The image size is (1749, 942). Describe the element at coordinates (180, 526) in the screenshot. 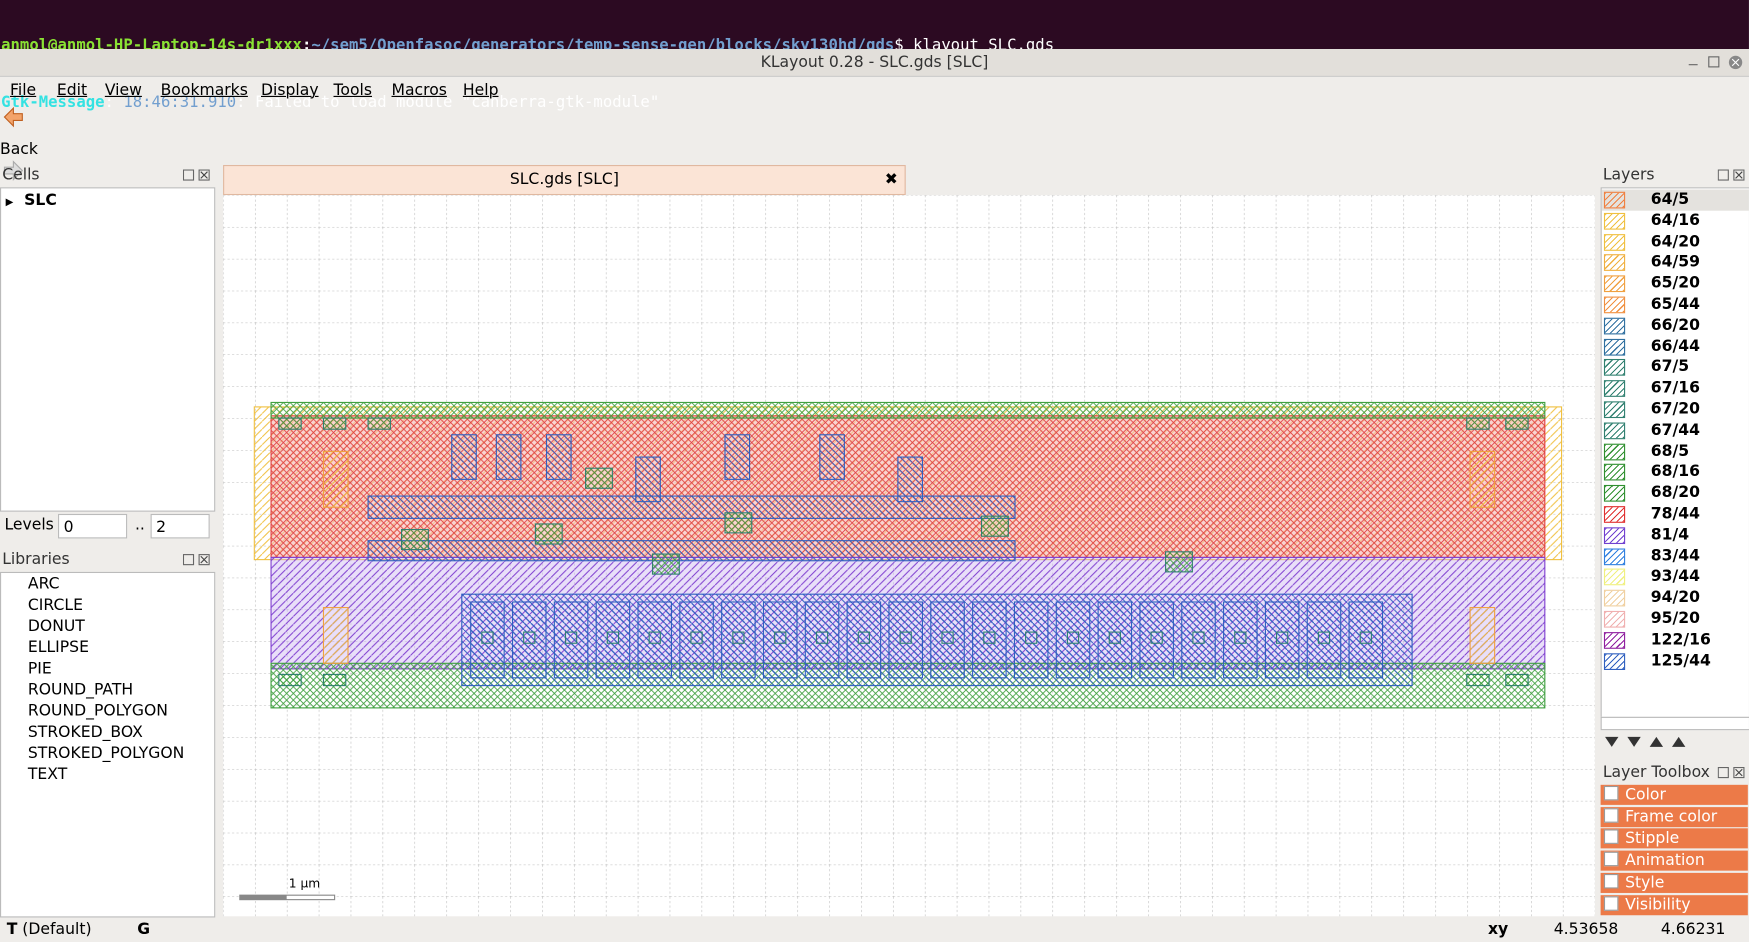

I see `level-to: 2` at that location.